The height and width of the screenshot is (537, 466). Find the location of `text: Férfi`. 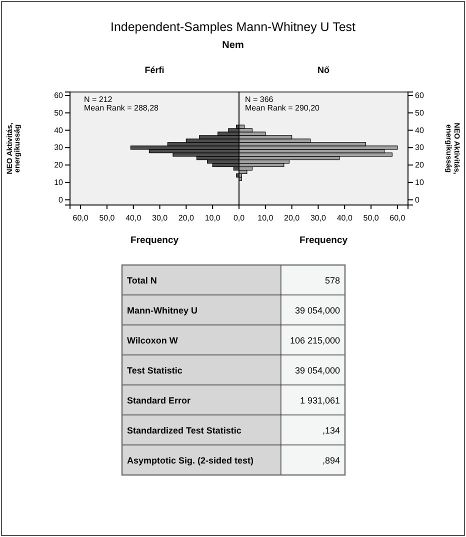

text: Férfi is located at coordinates (154, 70).